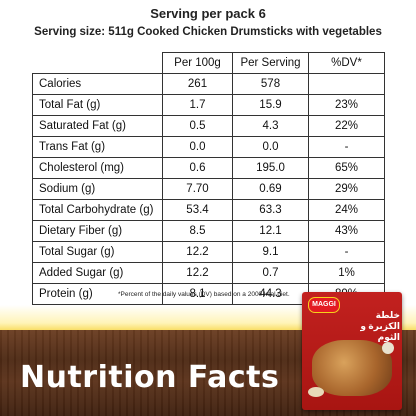 The image size is (416, 416). I want to click on table-row: Cholesterol (mg) 0.6 195.0 65%, so click(208, 168).